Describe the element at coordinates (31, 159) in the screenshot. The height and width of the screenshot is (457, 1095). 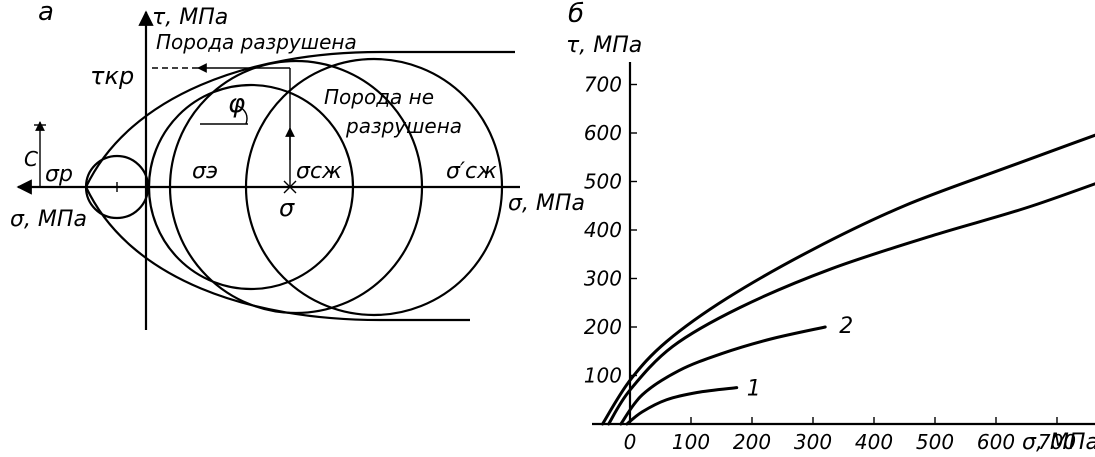
I see `c-label: C` at that location.